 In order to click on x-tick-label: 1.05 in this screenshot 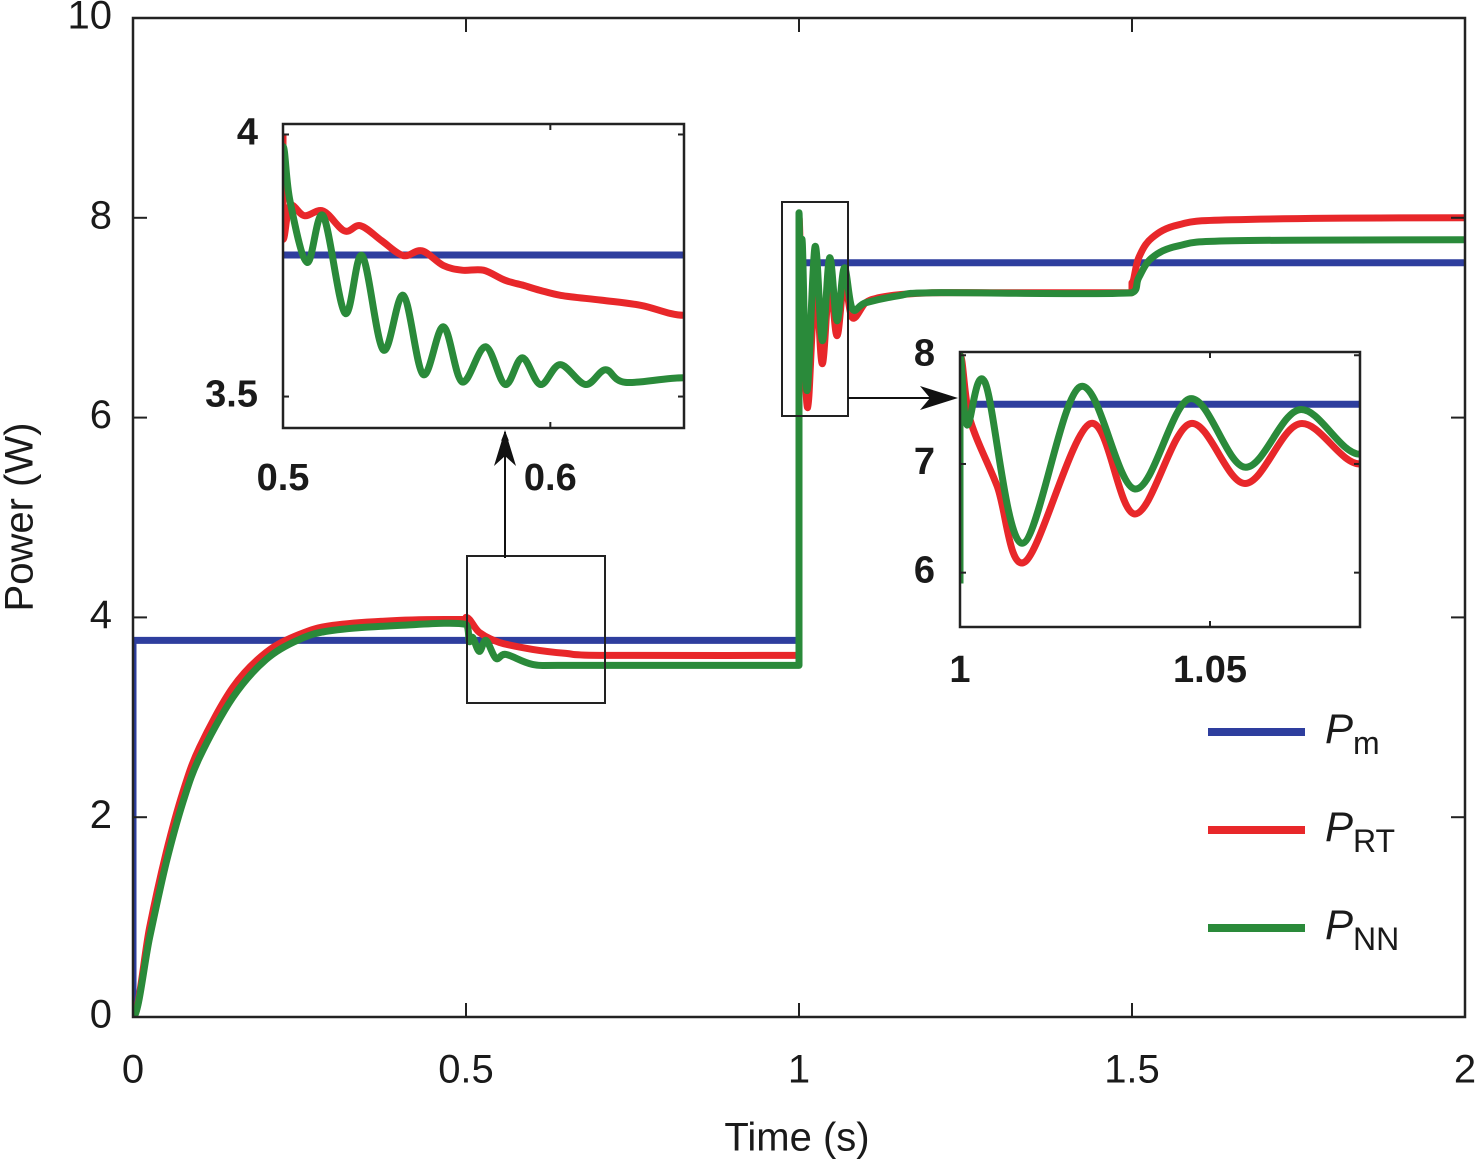, I will do `click(1210, 670)`.